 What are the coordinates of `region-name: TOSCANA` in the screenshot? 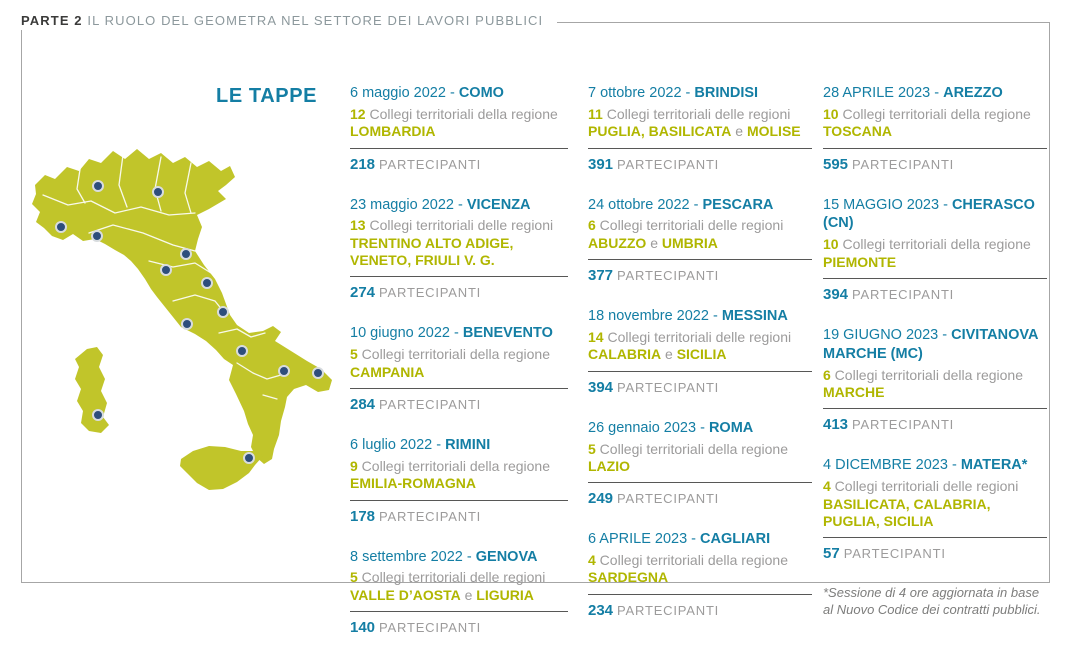 It's located at (857, 131).